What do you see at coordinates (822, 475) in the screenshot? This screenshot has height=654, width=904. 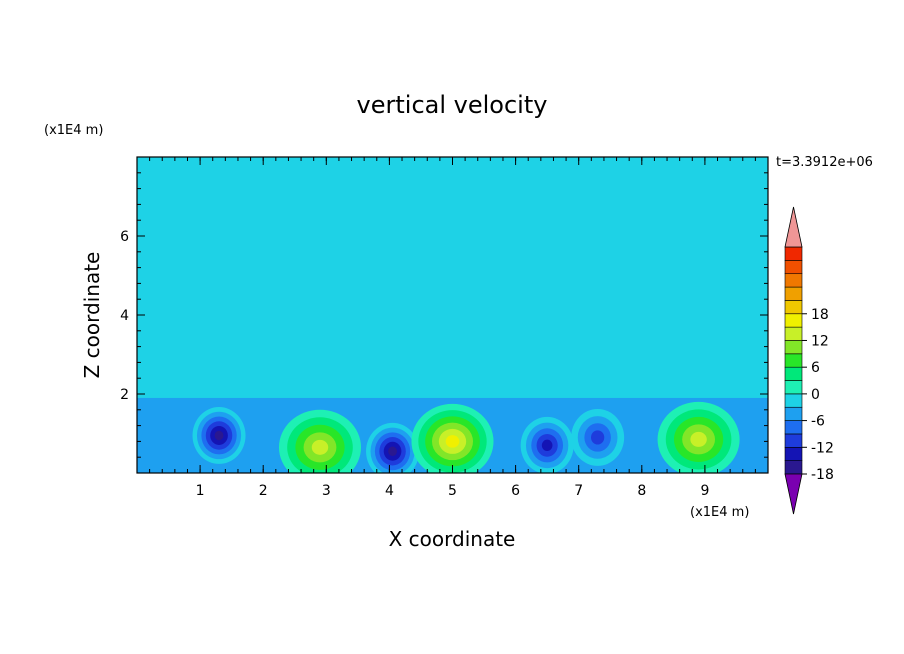 I see `colorbar-tick-label: -18` at bounding box center [822, 475].